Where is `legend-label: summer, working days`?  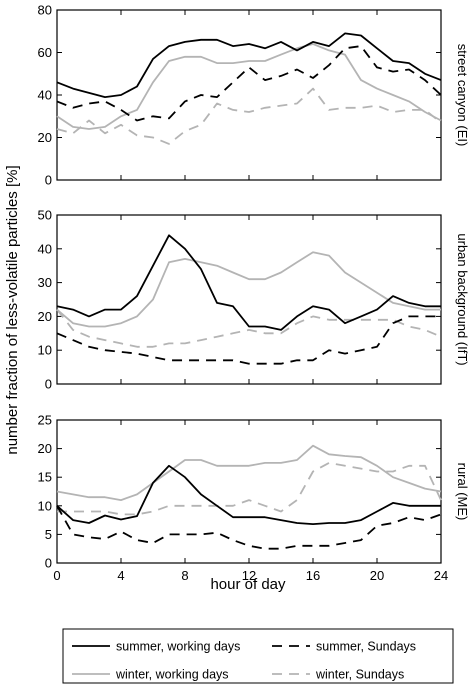
legend-label: summer, working days is located at coordinates (178, 647).